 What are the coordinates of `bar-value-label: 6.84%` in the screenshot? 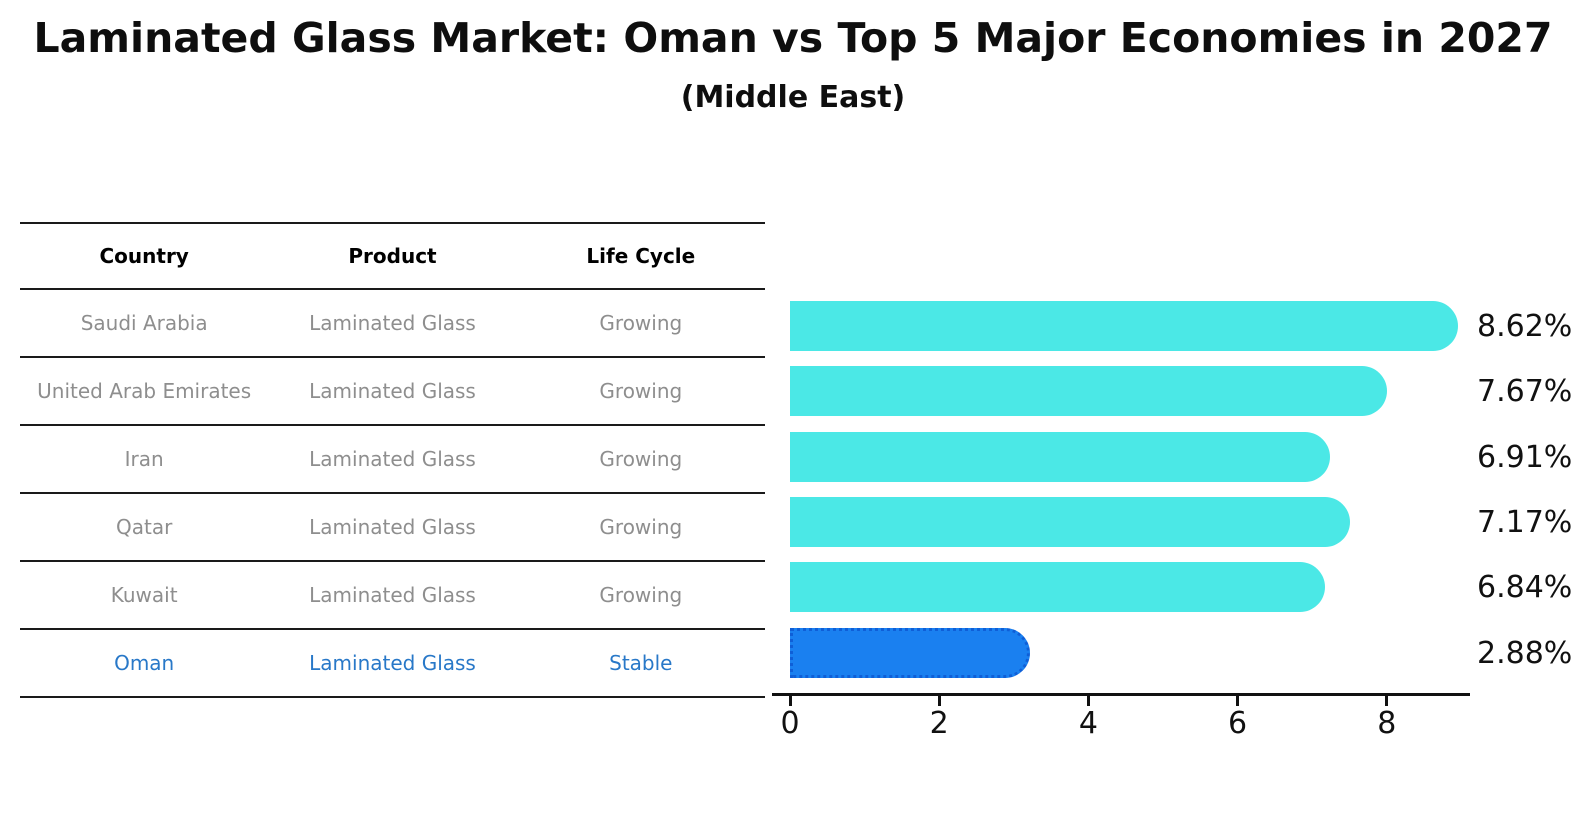 It's located at (1525, 588).